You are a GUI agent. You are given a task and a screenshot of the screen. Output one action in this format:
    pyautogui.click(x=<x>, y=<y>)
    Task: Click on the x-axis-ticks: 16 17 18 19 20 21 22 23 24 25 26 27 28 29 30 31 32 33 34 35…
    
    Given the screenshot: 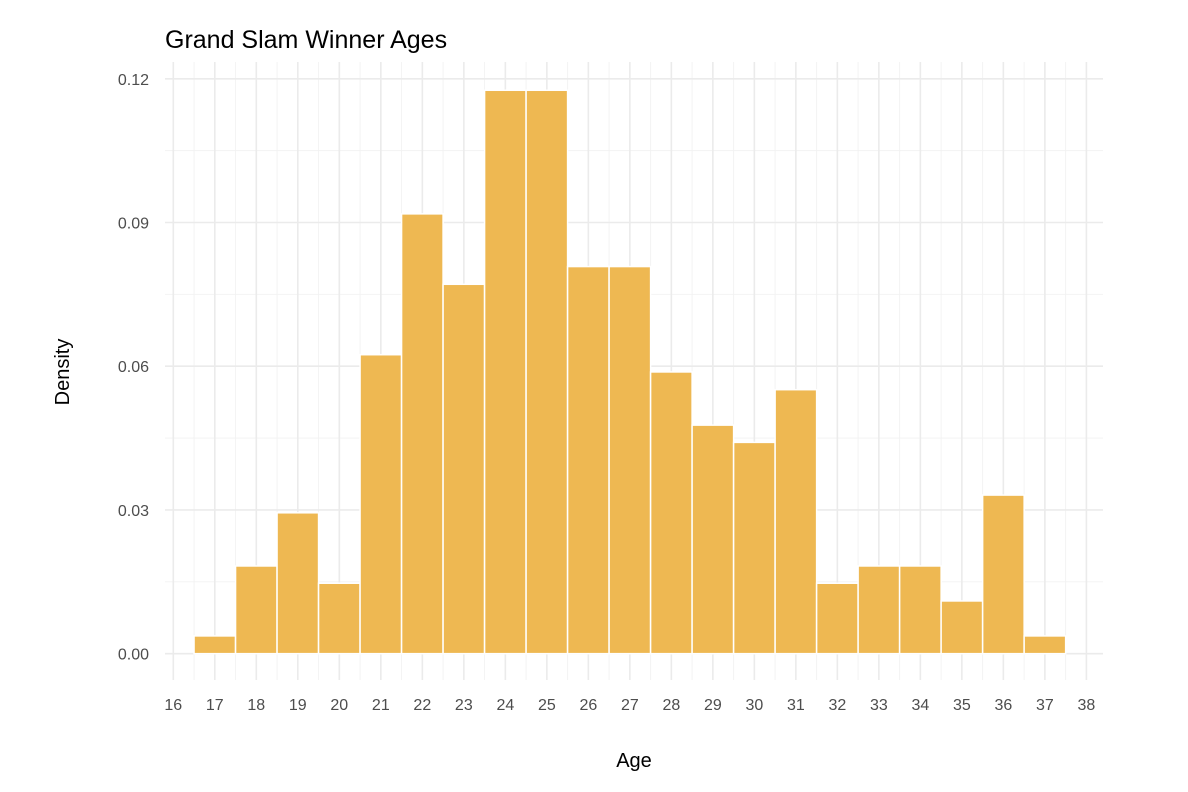 What is the action you would take?
    pyautogui.click(x=629, y=705)
    